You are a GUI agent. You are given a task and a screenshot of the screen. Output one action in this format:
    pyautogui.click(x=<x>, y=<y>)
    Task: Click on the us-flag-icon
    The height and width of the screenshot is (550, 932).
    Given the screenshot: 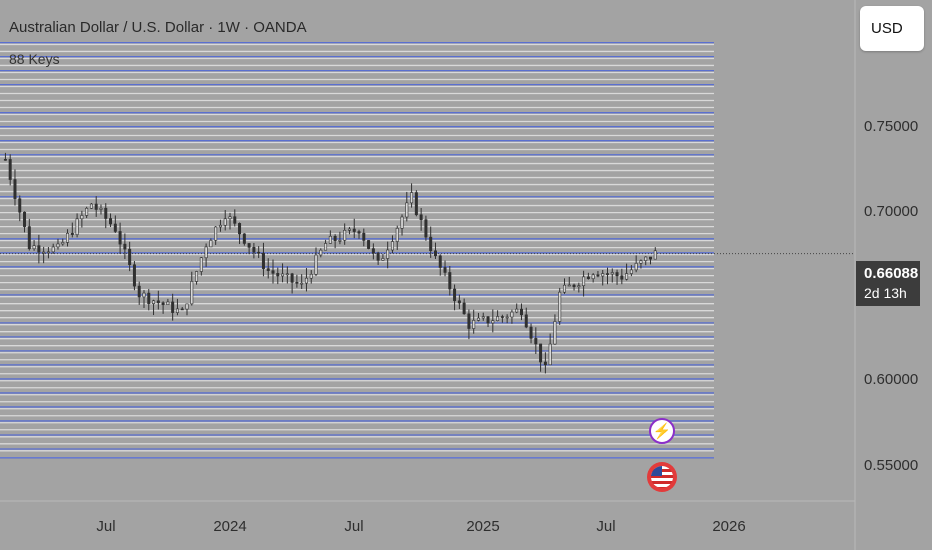 What is the action you would take?
    pyautogui.click(x=662, y=477)
    